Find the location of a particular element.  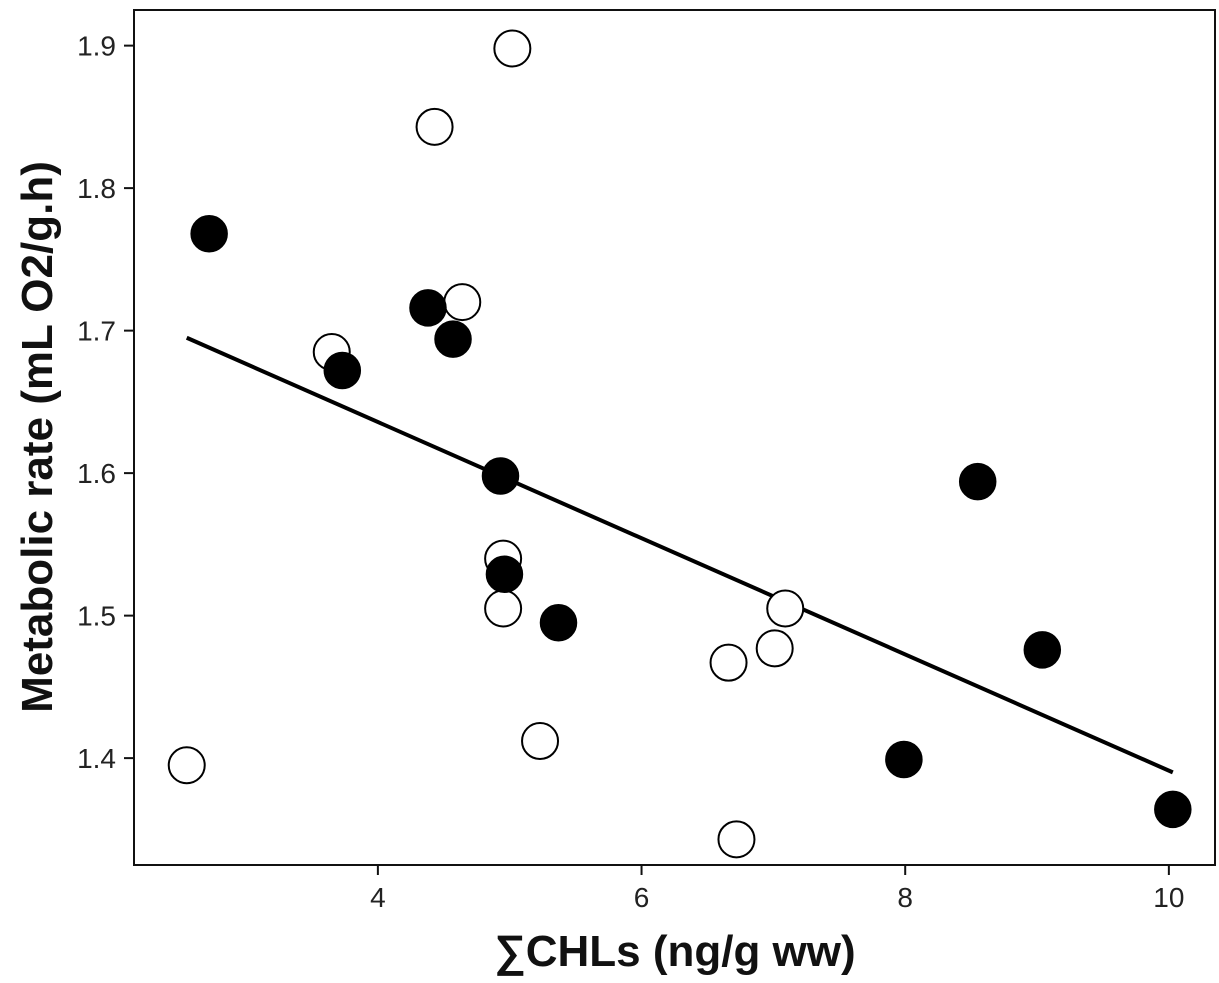

y-axis: 1.4 1.5 1.6 1.7 1.8 1.9 is located at coordinates (105, 402).